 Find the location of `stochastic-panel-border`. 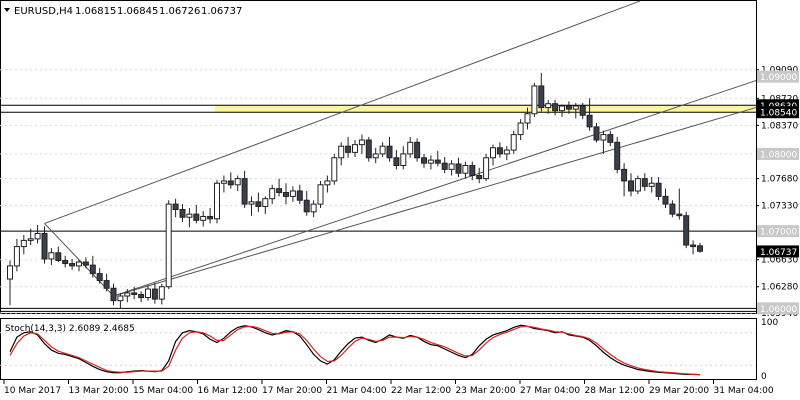

stochastic-panel-border is located at coordinates (378, 349).